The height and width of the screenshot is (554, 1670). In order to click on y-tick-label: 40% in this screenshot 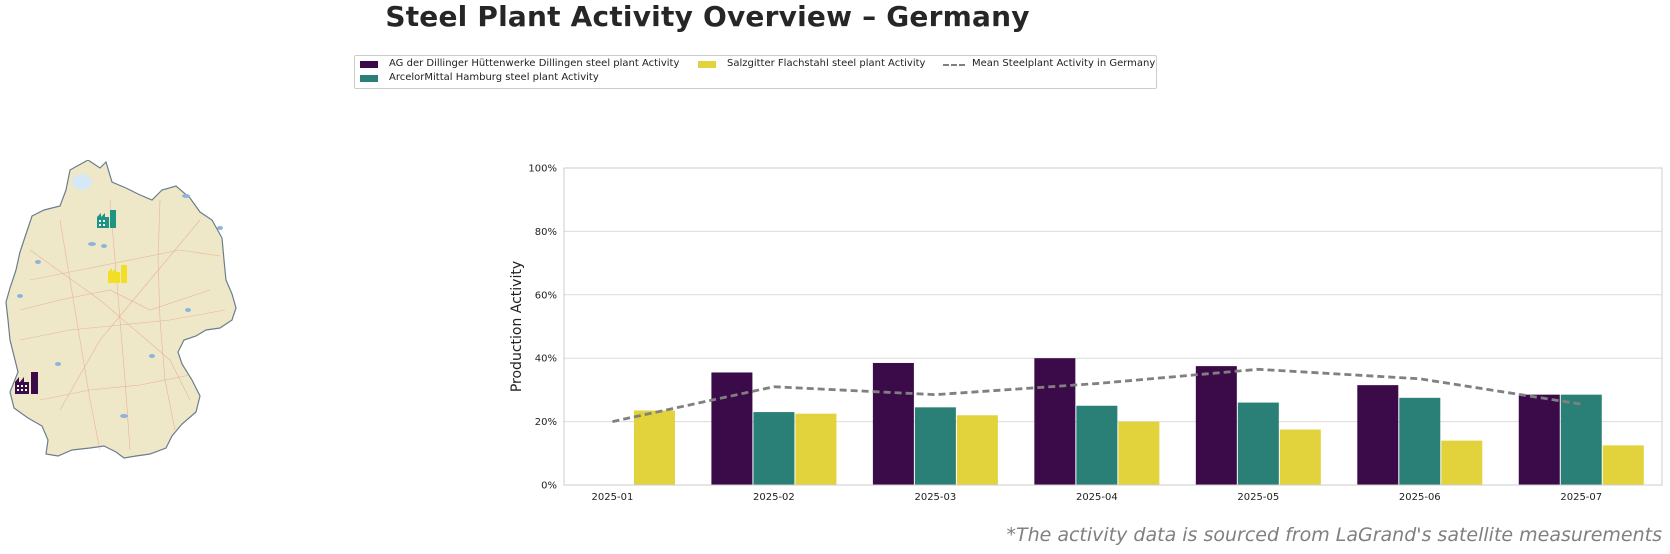, I will do `click(546, 359)`.